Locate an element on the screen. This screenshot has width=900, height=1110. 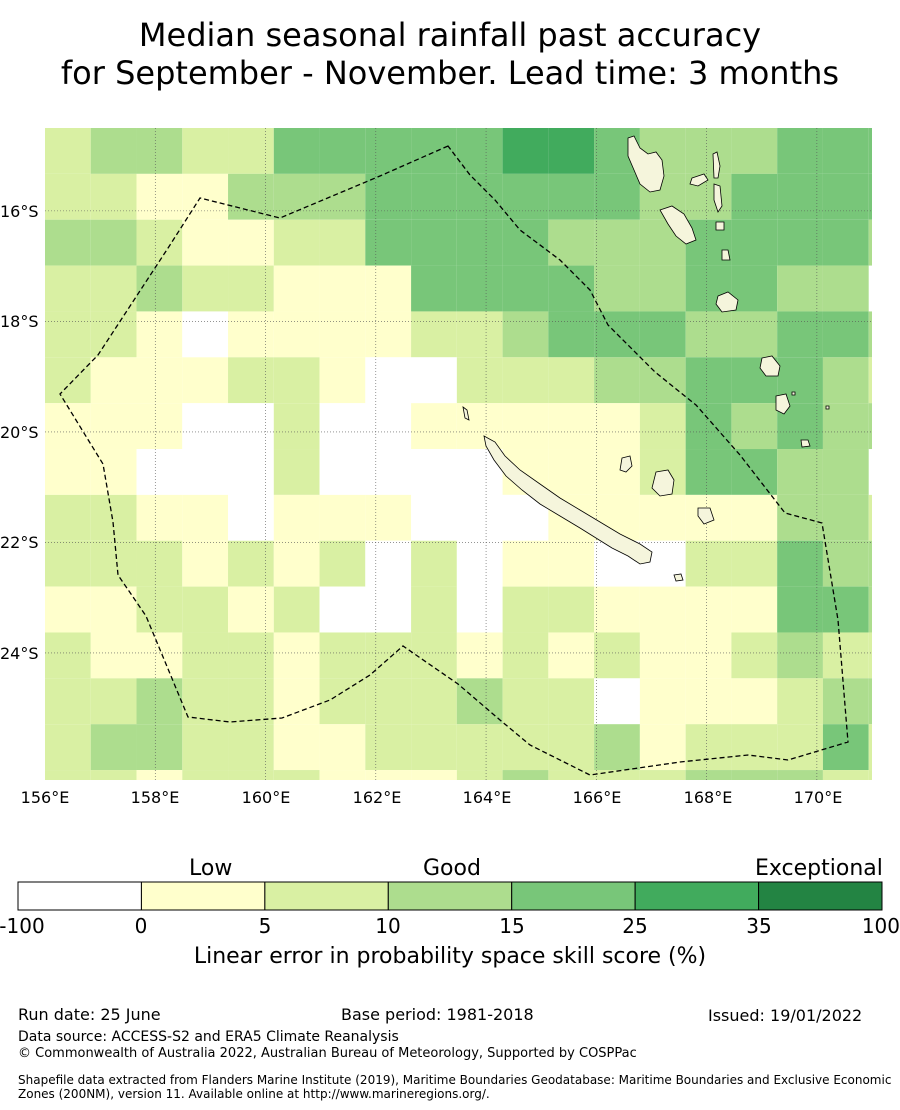
legend-tick: 15 is located at coordinates (512, 926).